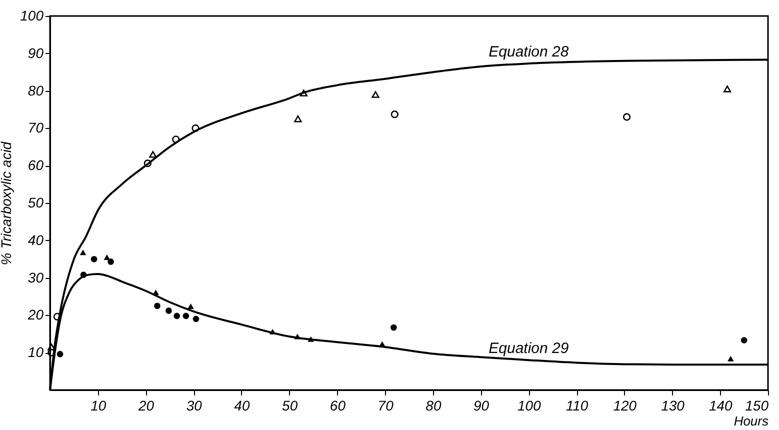 This screenshot has width=779, height=430. I want to click on x-tick-label: 80, so click(434, 406).